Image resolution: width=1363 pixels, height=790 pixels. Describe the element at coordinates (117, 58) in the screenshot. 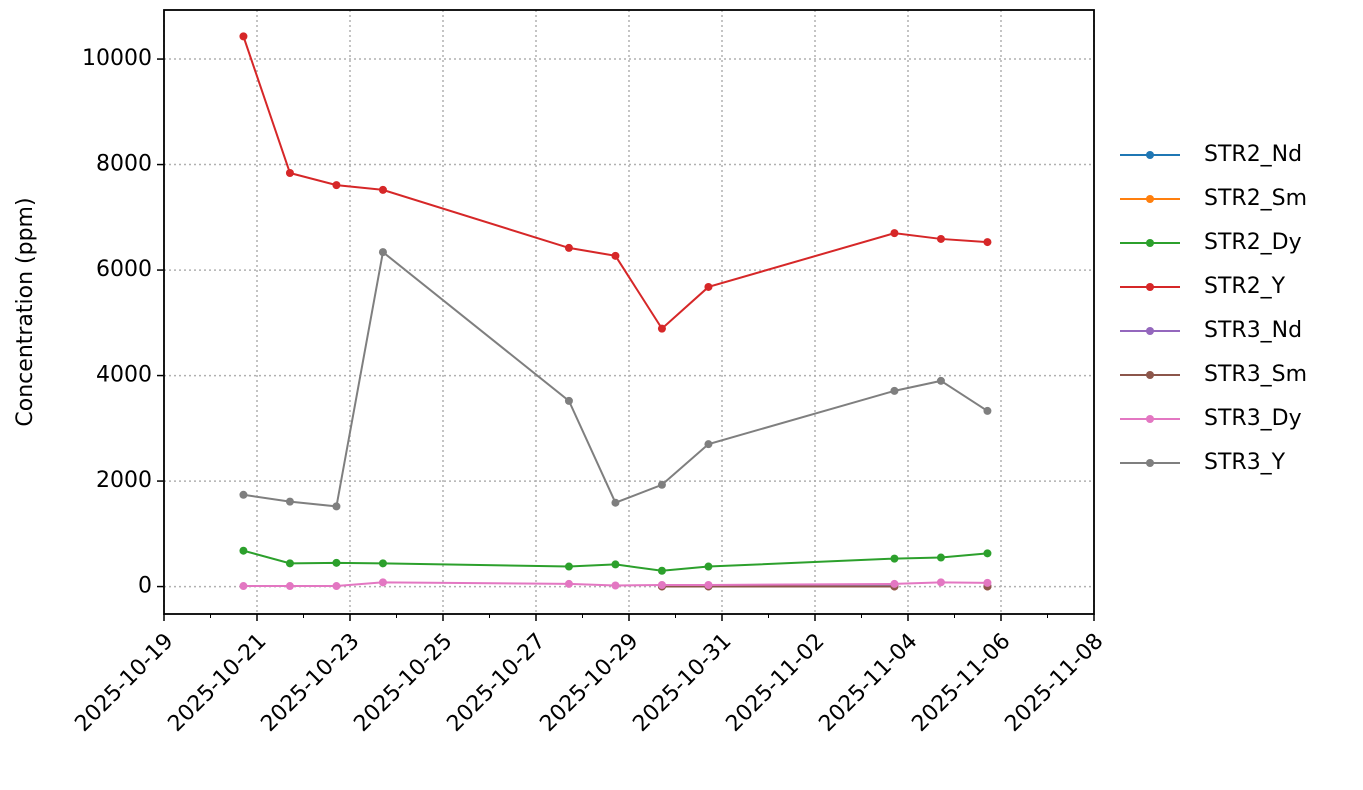

I see `y-tick-label: 10000` at that location.